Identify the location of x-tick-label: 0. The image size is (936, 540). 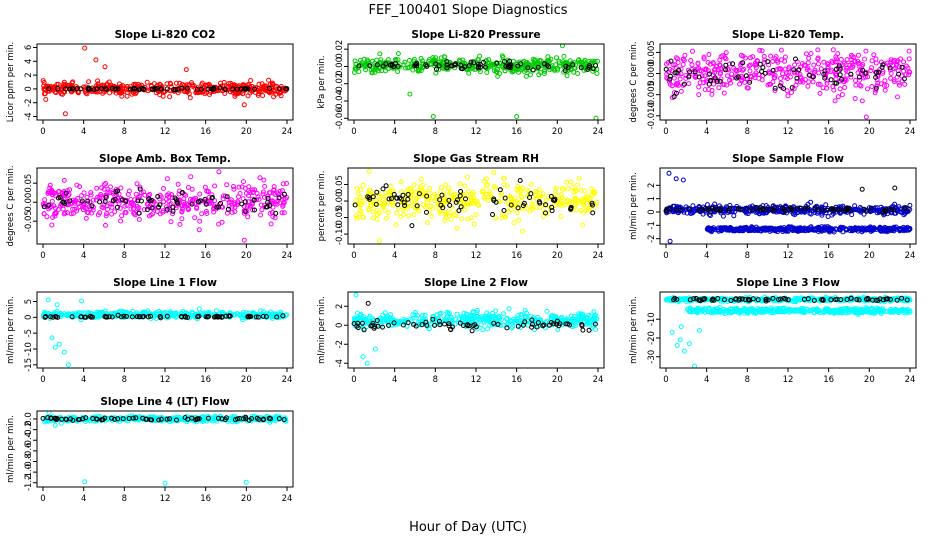
(665, 132).